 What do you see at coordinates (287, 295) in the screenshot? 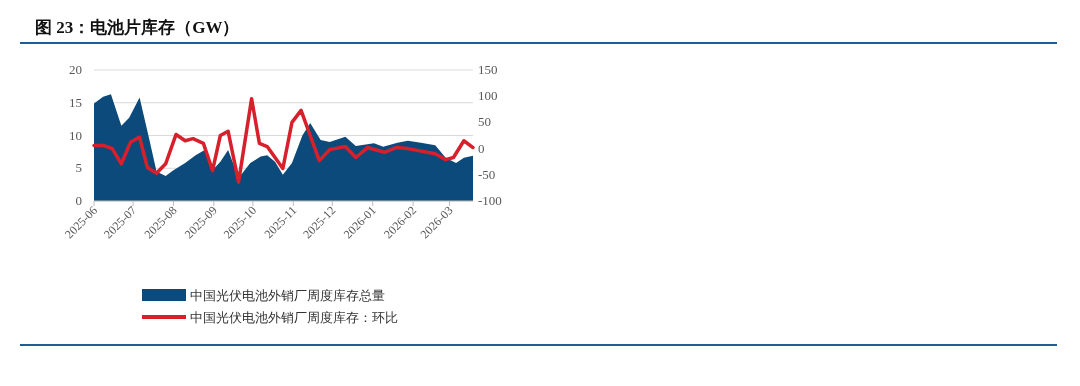
I see `legend-label: 中国光伏电池外销厂周度库存总量` at bounding box center [287, 295].